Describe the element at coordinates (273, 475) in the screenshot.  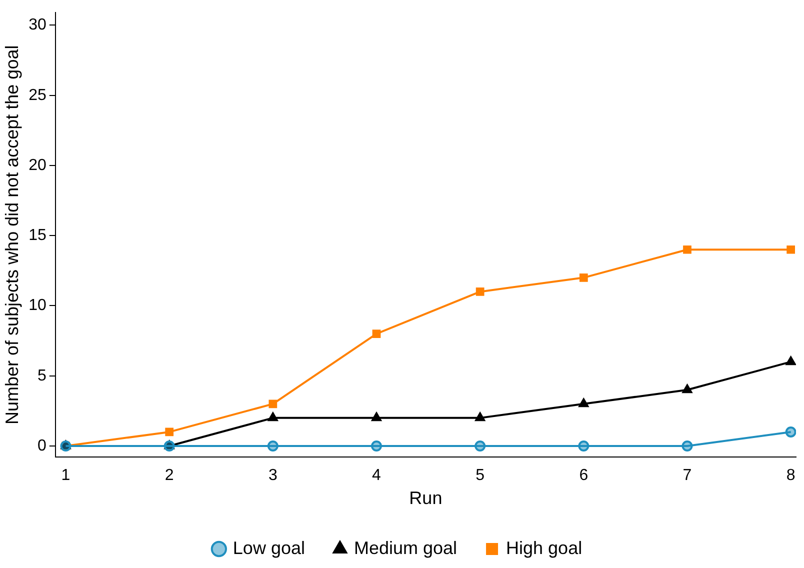
I see `x-tick-label: 3` at that location.